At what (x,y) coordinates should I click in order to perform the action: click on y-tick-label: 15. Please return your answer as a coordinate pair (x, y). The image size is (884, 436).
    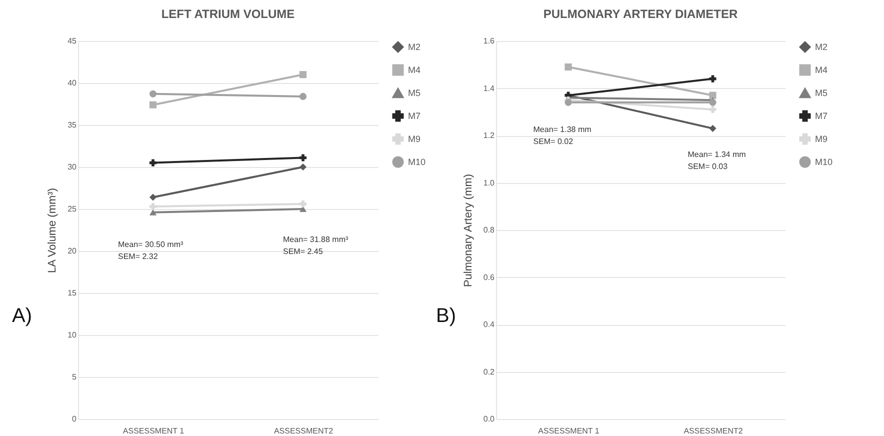
    Looking at the image, I should click on (73, 293).